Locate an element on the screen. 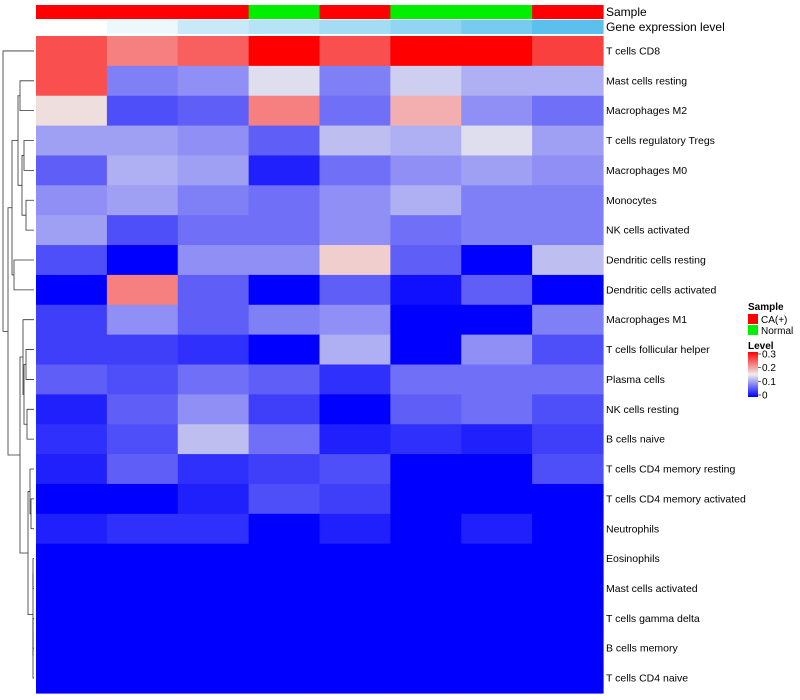 This screenshot has width=800, height=700. legend-title-sample: Sample is located at coordinates (766, 307).